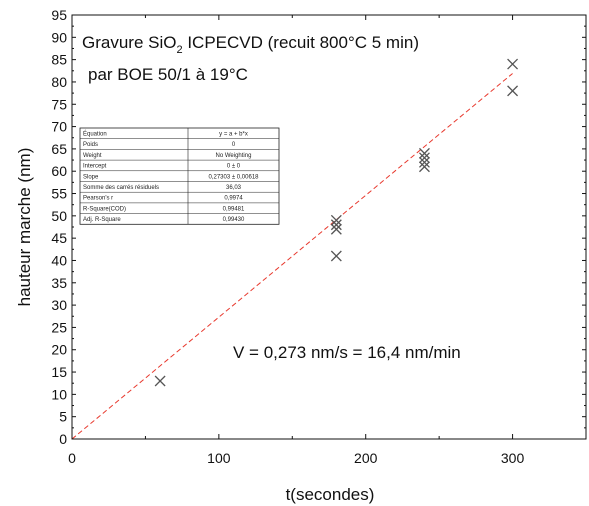 The height and width of the screenshot is (506, 589). Describe the element at coordinates (59, 149) in the screenshot. I see `y-tick-label: 65` at that location.